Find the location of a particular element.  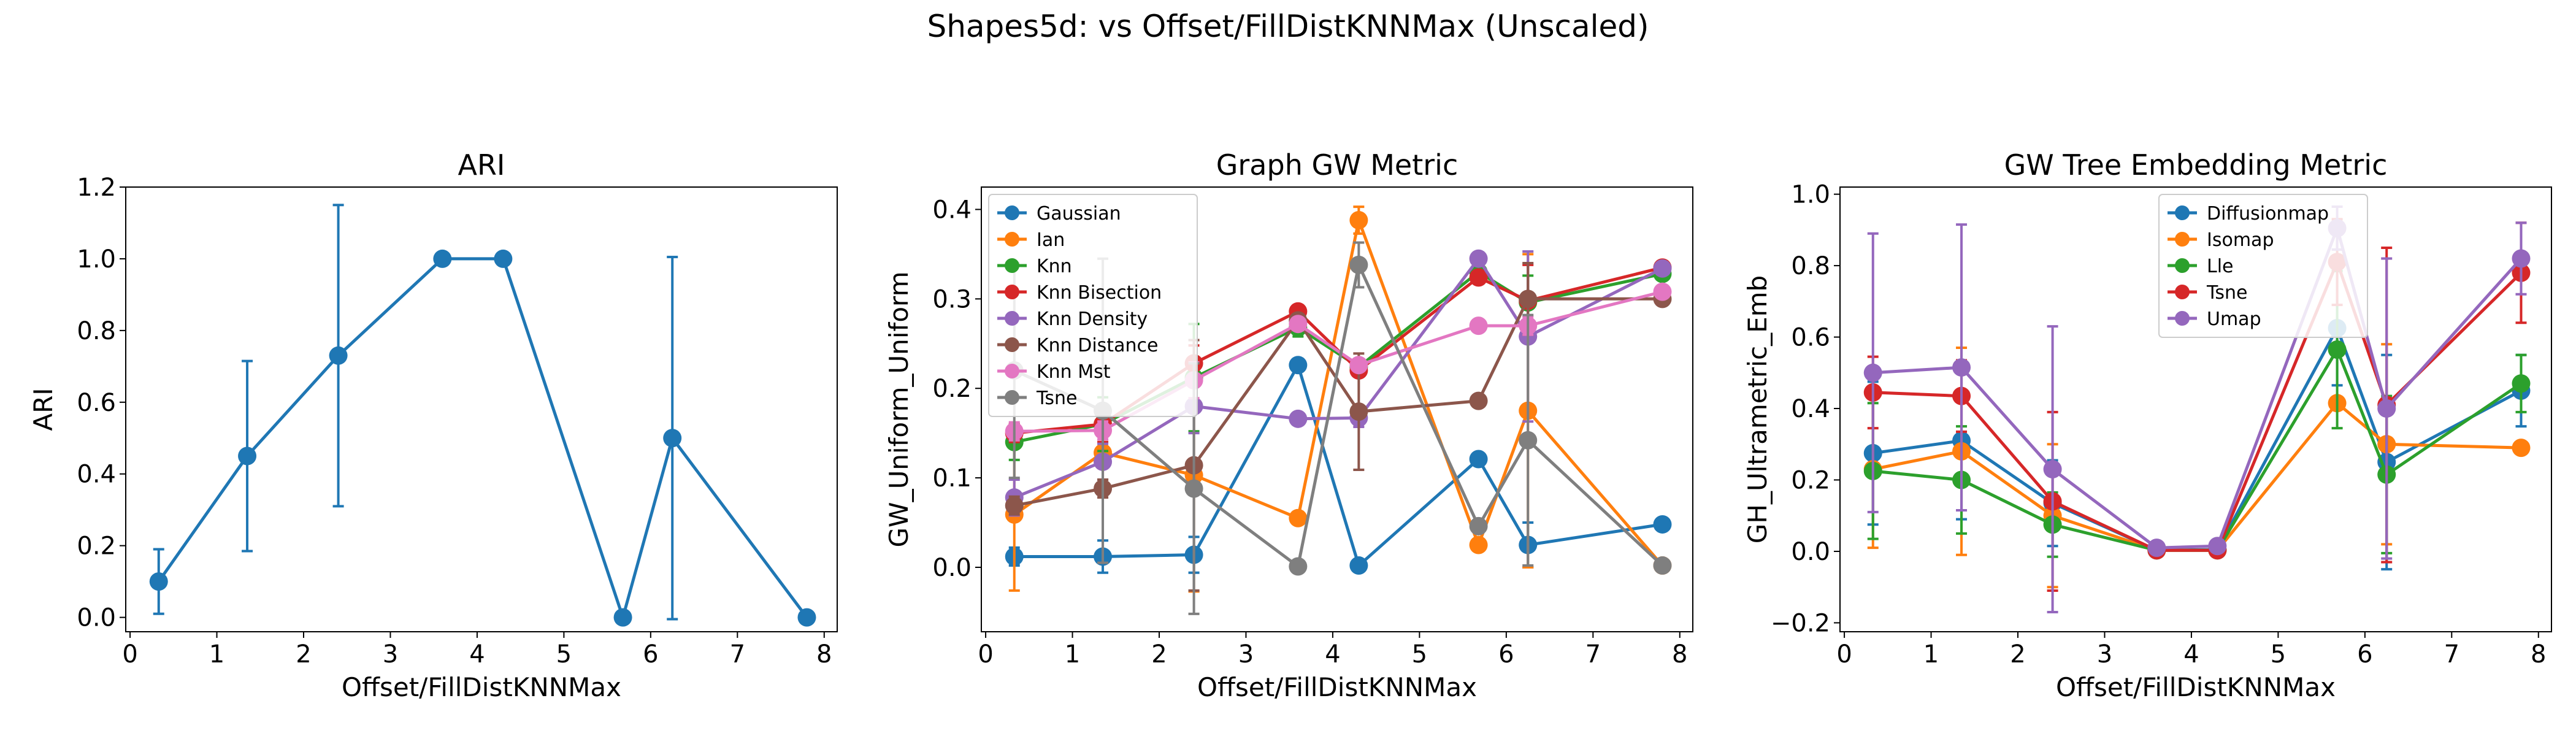

series-gaussian is located at coordinates (1338, 465).